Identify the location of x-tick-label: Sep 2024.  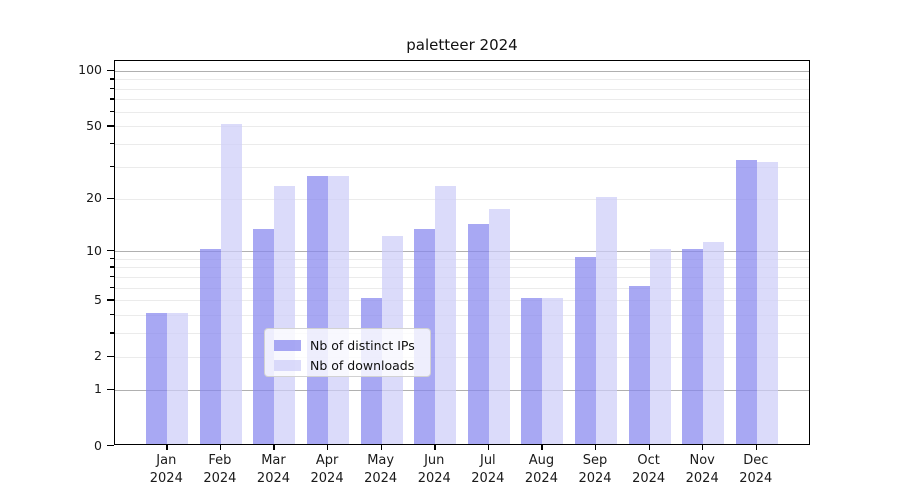
(595, 469).